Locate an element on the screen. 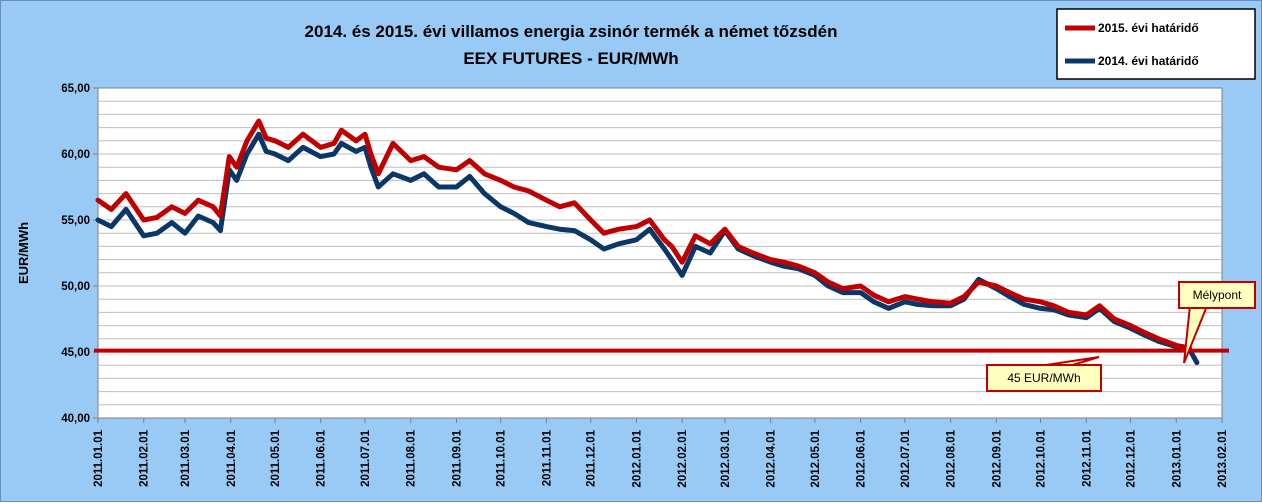 The height and width of the screenshot is (503, 1262). x-tick-label: 2012.10.01 is located at coordinates (1042, 458).